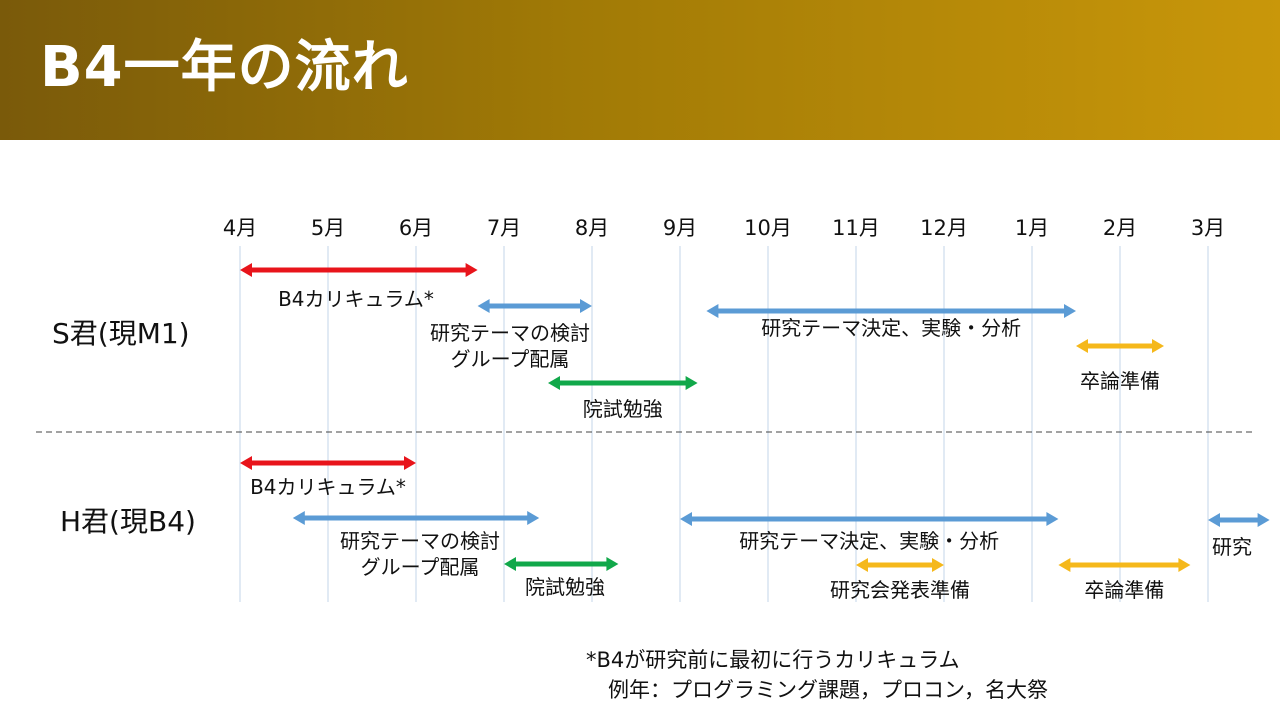 Image resolution: width=1280 pixels, height=720 pixels. Describe the element at coordinates (856, 228) in the screenshot. I see `month-label: 11月` at that location.